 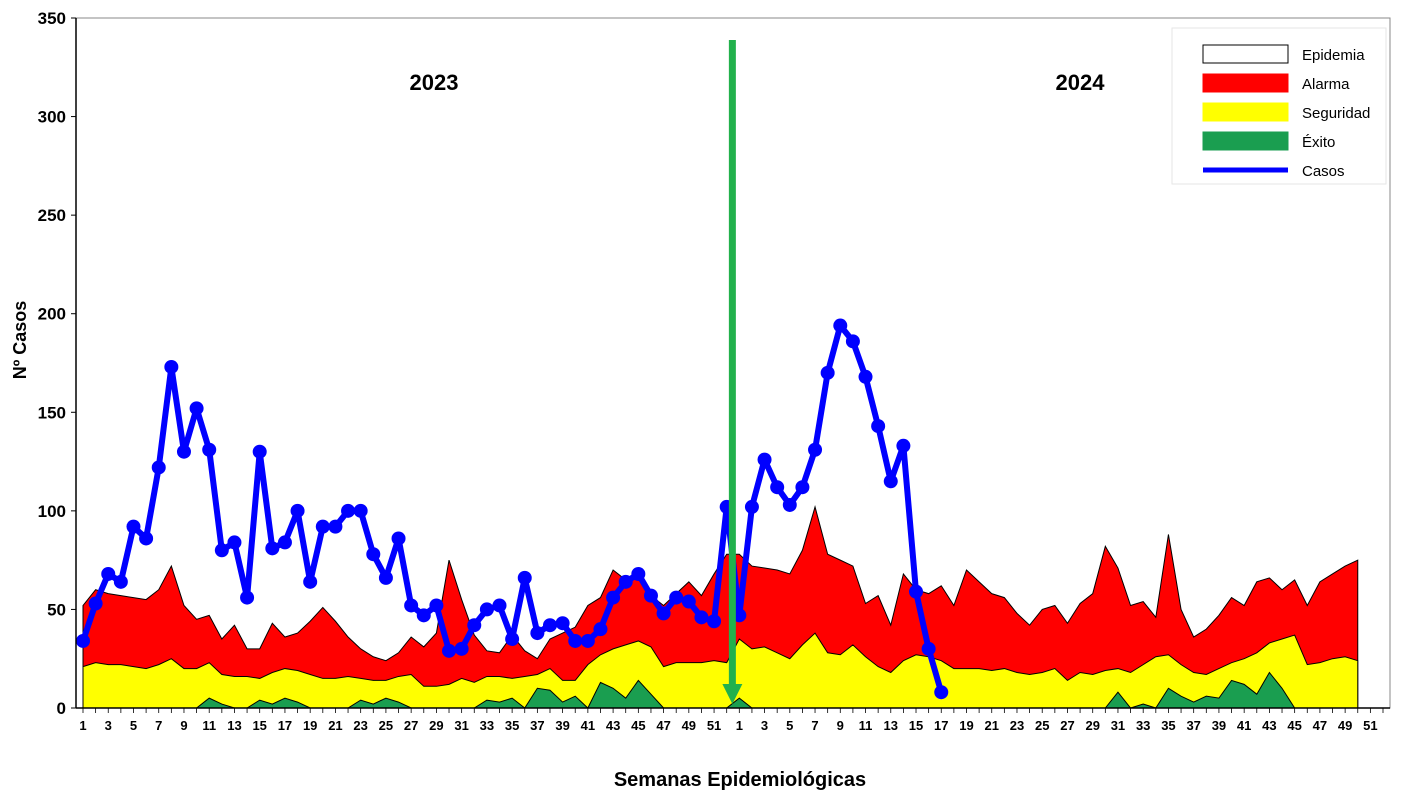 What do you see at coordinates (1245, 83) in the screenshot?
I see `legend-swatch-alarma` at bounding box center [1245, 83].